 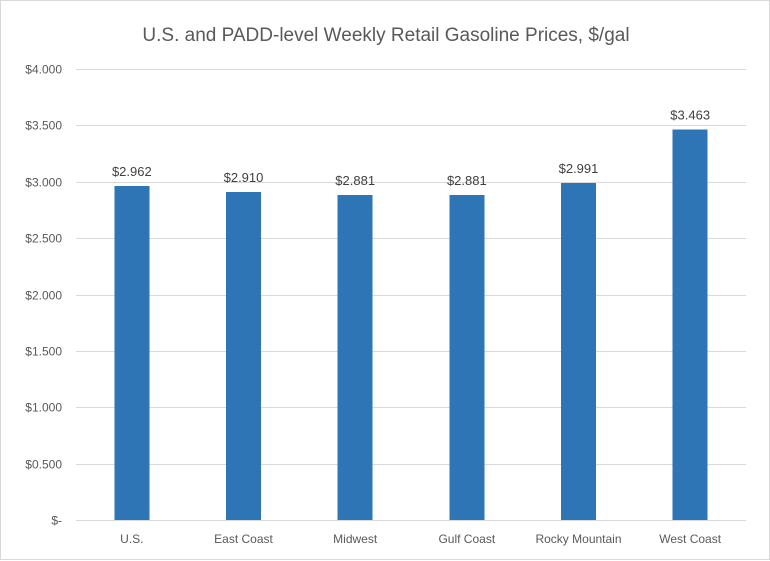 What do you see at coordinates (578, 351) in the screenshot?
I see `bar-rocky-mountain` at bounding box center [578, 351].